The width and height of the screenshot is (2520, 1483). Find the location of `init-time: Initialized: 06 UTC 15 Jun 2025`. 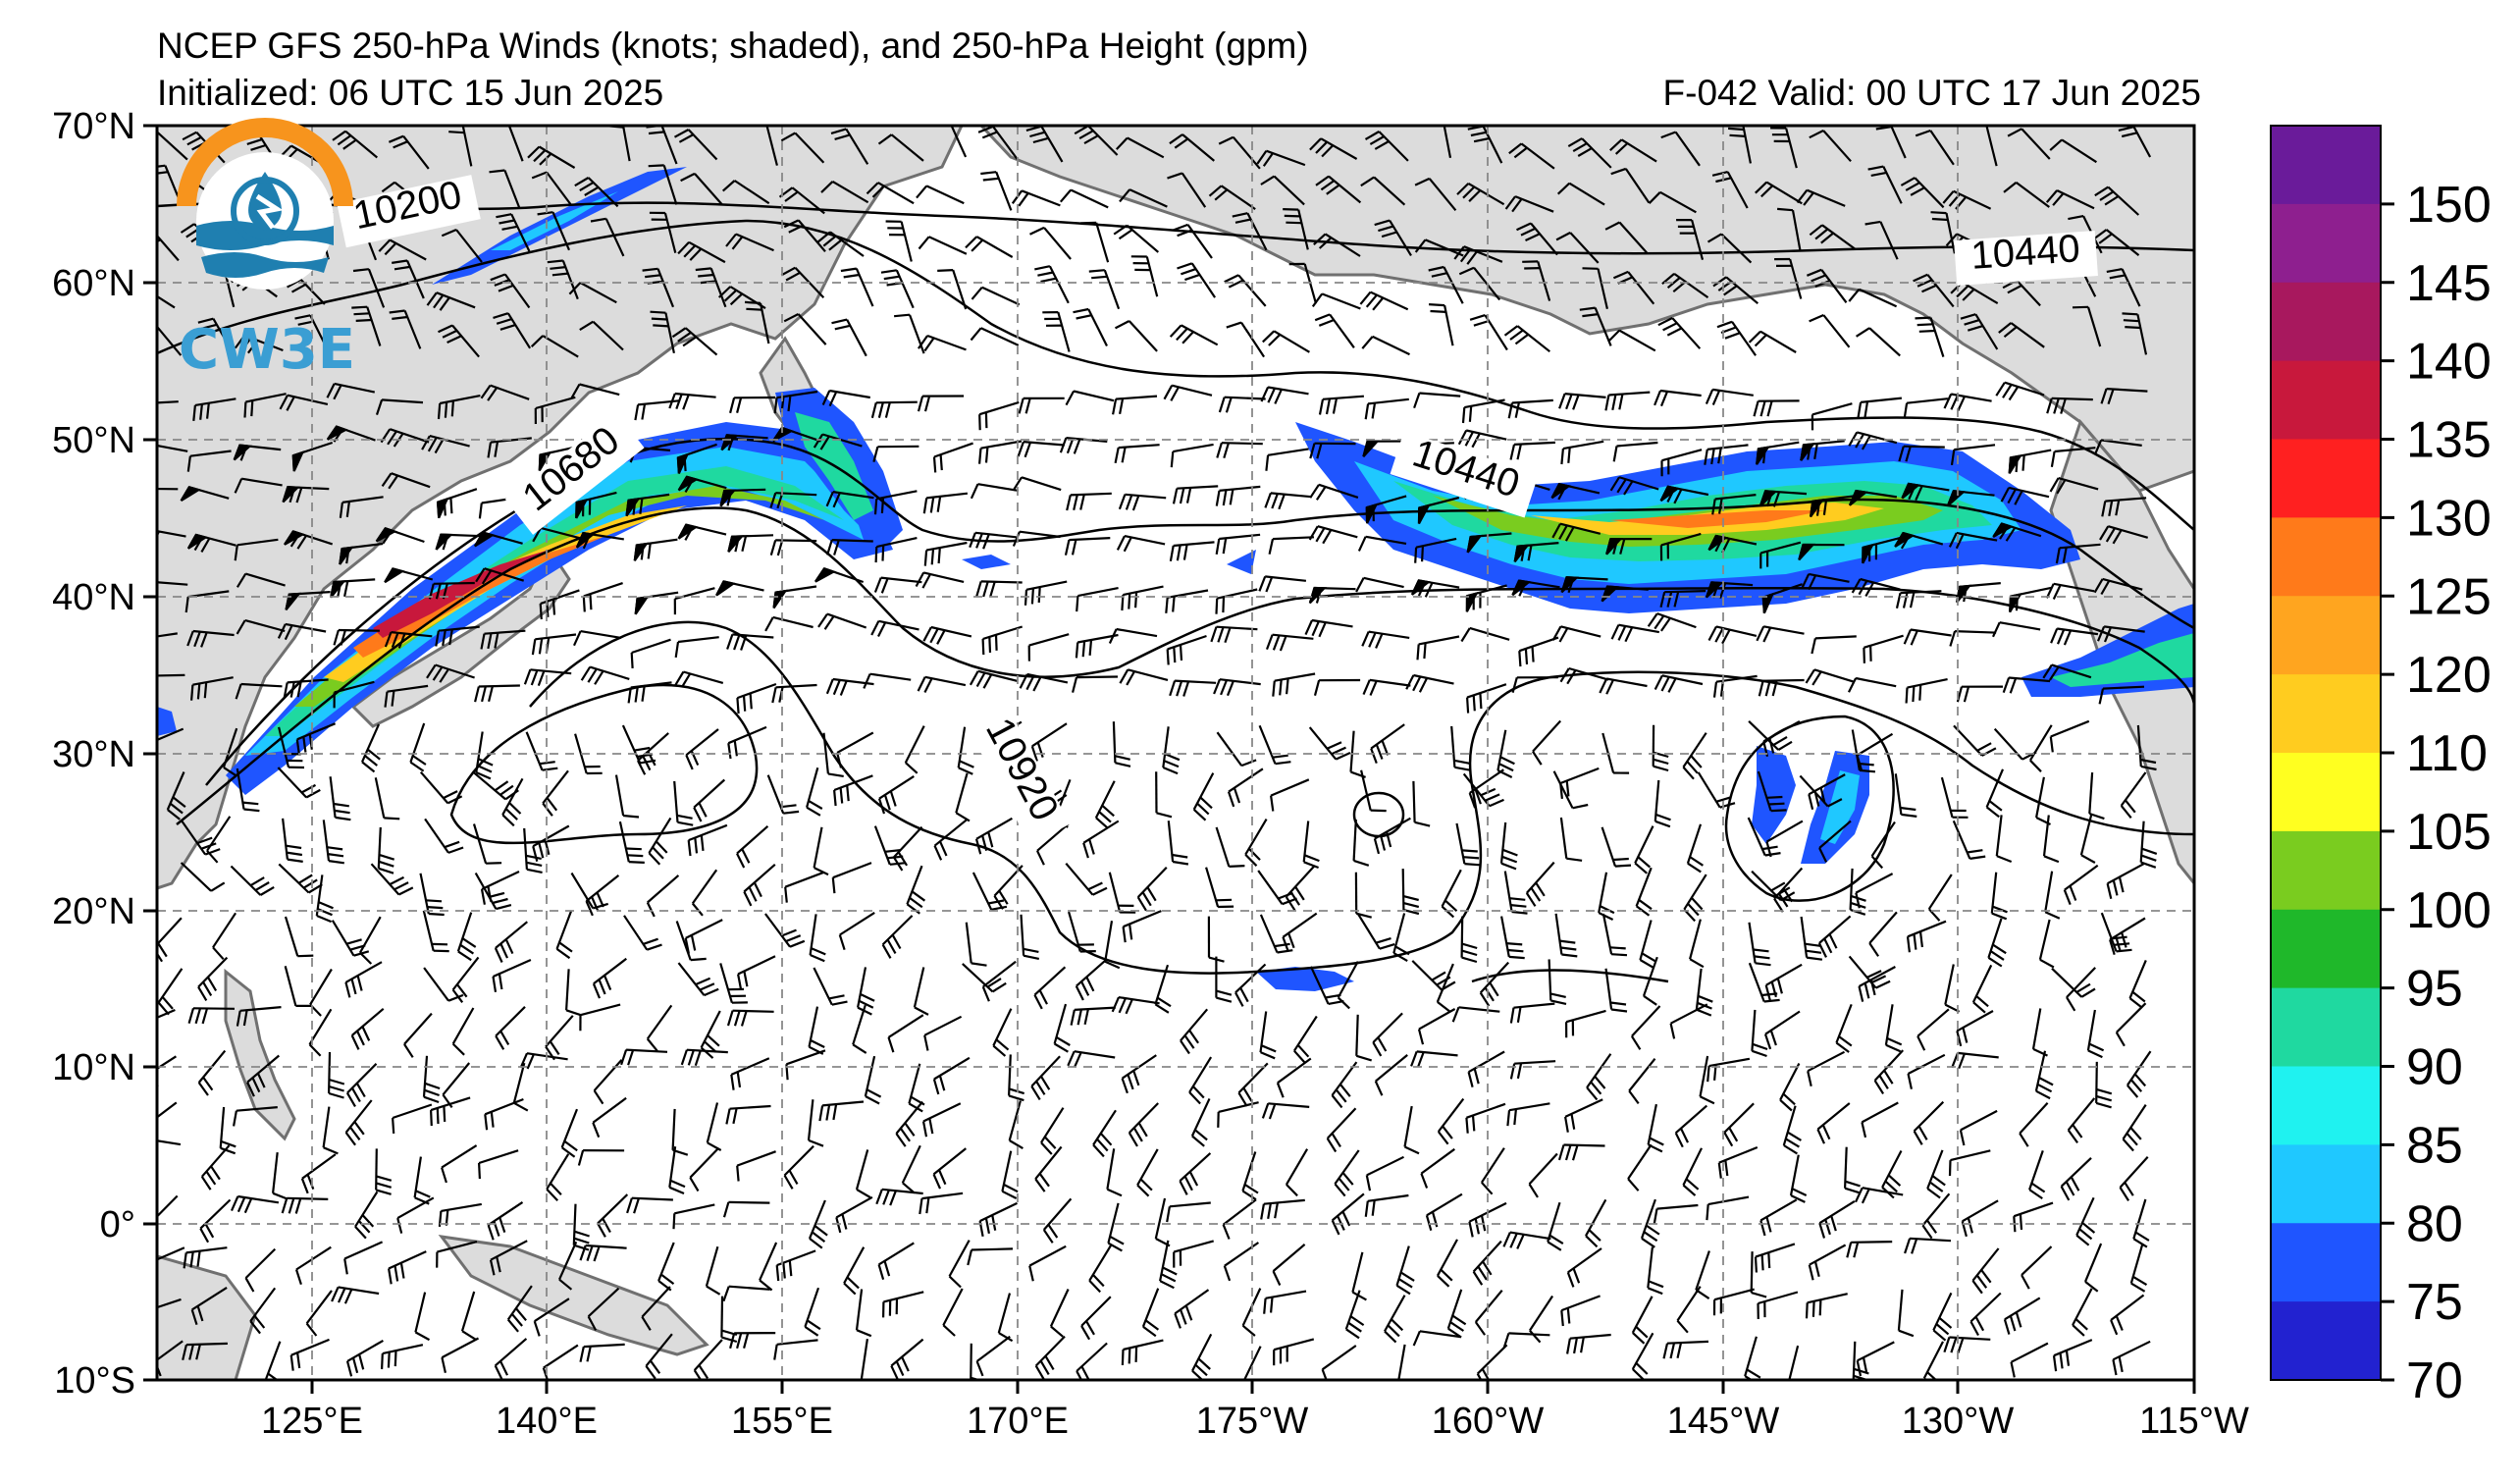

init-time: Initialized: 06 UTC 15 Jun 2025 is located at coordinates (410, 93).